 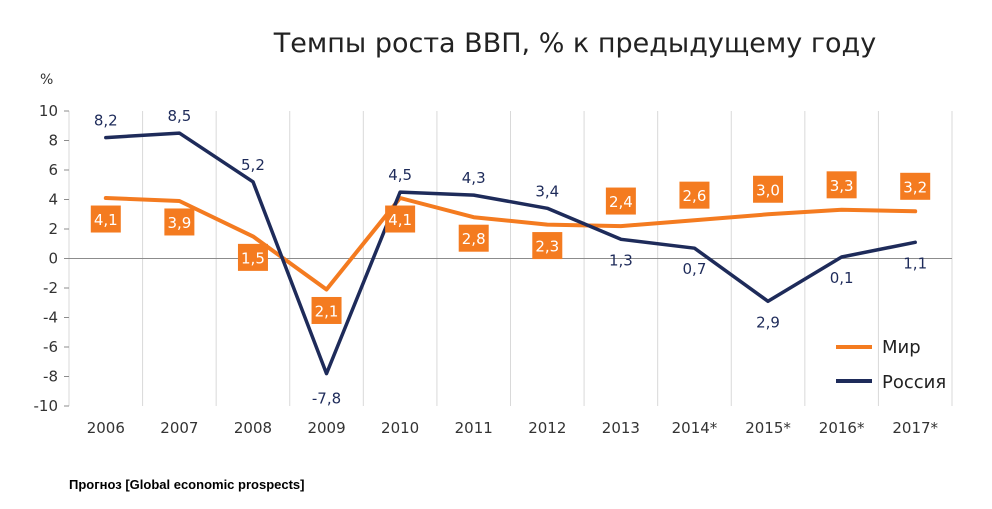 What do you see at coordinates (50, 318) in the screenshot?
I see `y-tick-label: -4` at bounding box center [50, 318].